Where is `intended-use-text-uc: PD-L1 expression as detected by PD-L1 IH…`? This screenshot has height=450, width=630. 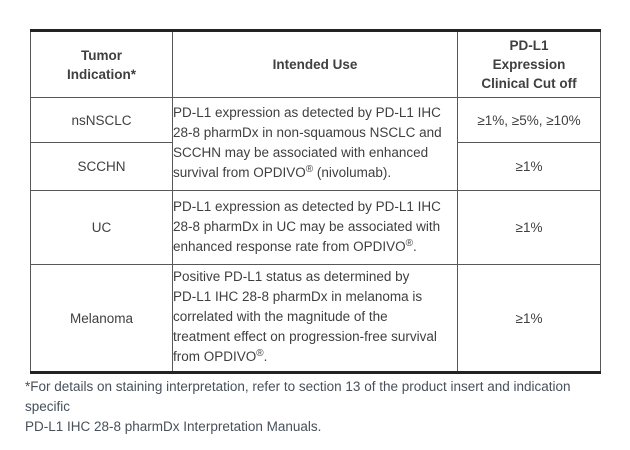
intended-use-text-uc: PD-L1 expression as detected by PD-L1 IH… is located at coordinates (307, 226).